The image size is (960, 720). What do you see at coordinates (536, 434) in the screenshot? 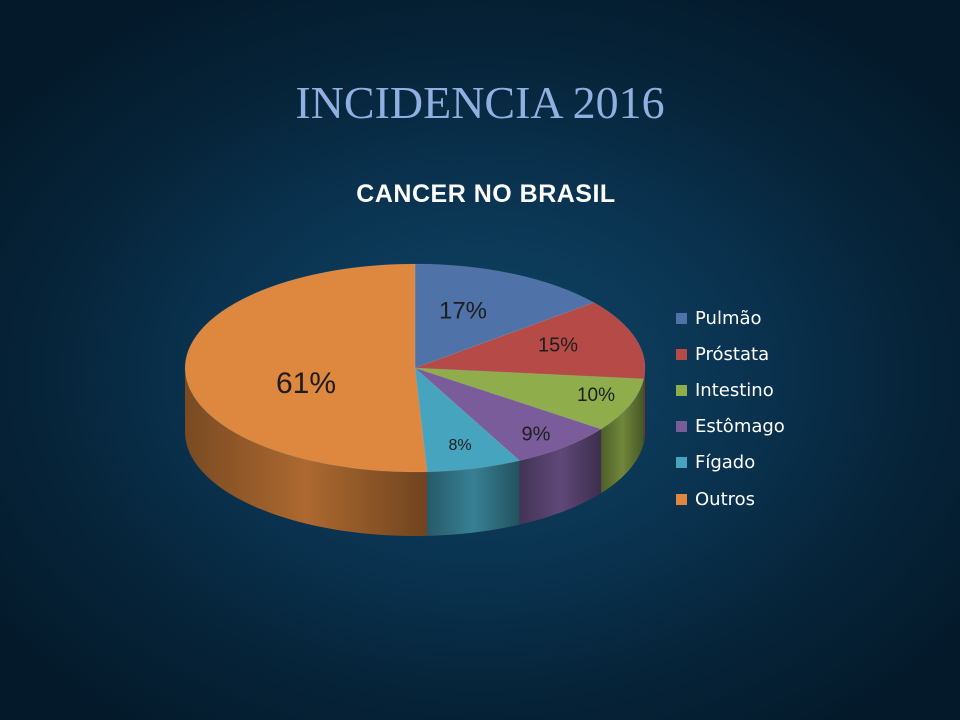
I see `data-label-estomago: 9%` at bounding box center [536, 434].